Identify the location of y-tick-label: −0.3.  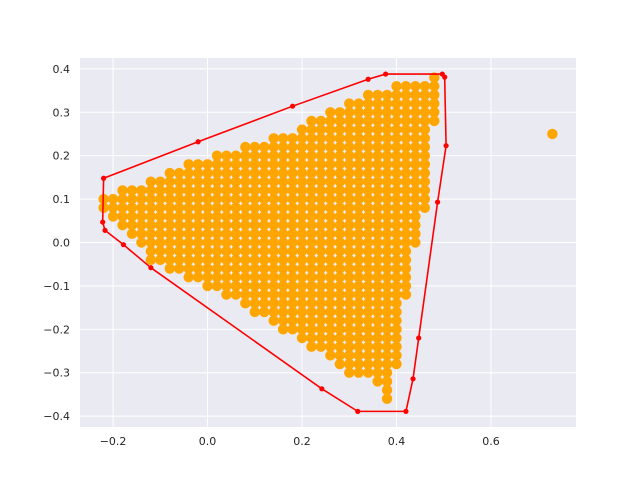
(56, 373).